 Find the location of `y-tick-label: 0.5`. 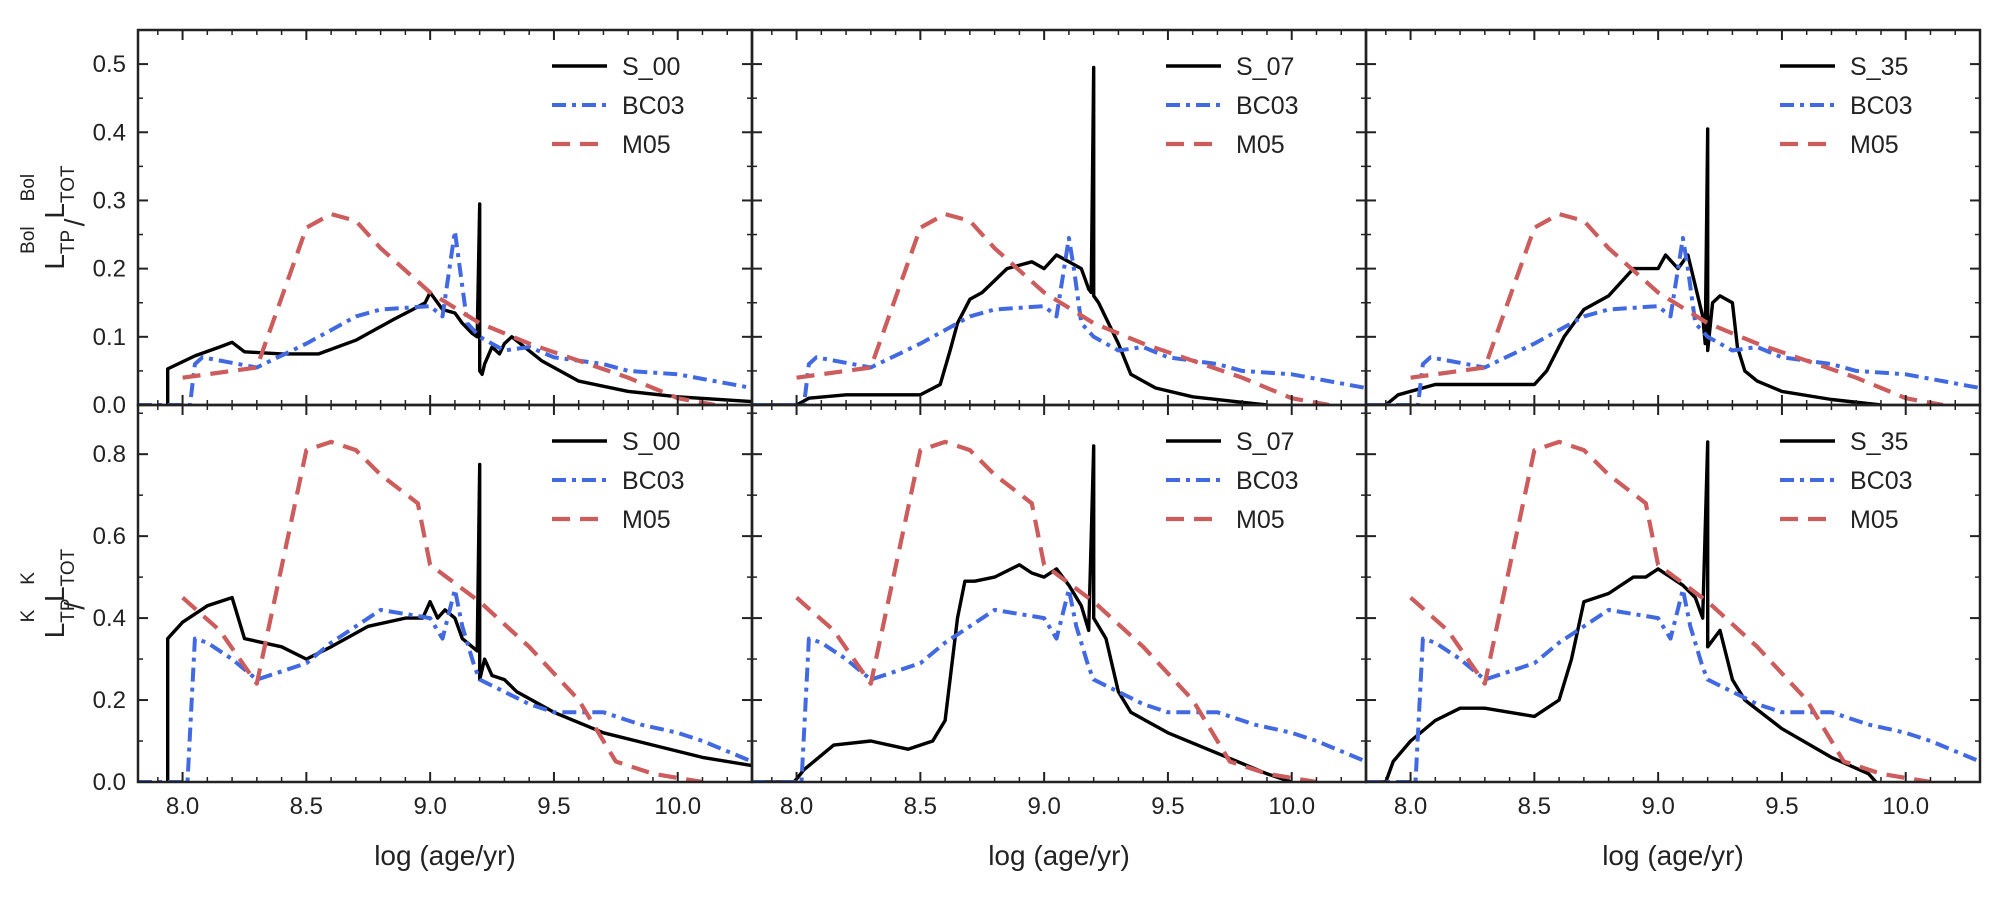

y-tick-label: 0.5 is located at coordinates (109, 64).